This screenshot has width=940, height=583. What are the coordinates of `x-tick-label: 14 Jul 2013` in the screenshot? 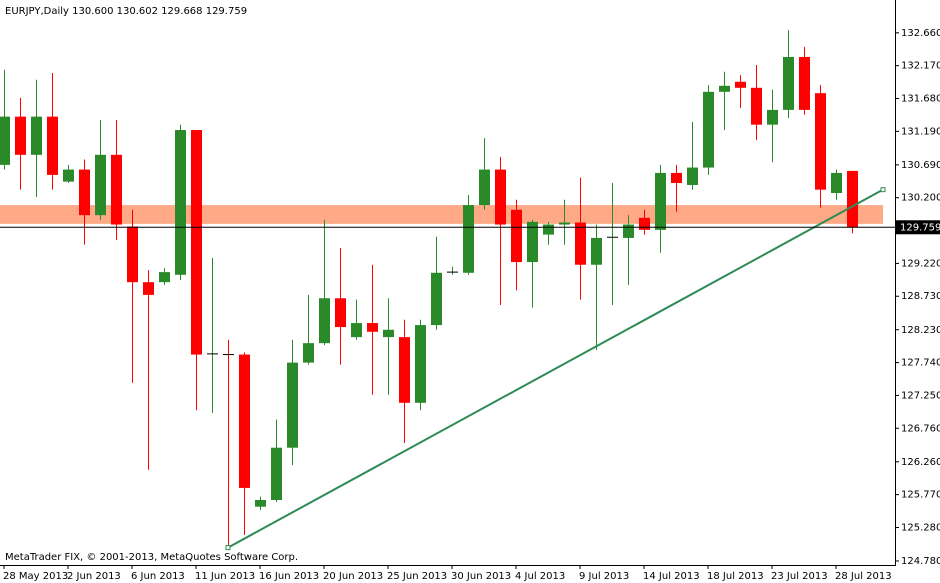 It's located at (671, 576).